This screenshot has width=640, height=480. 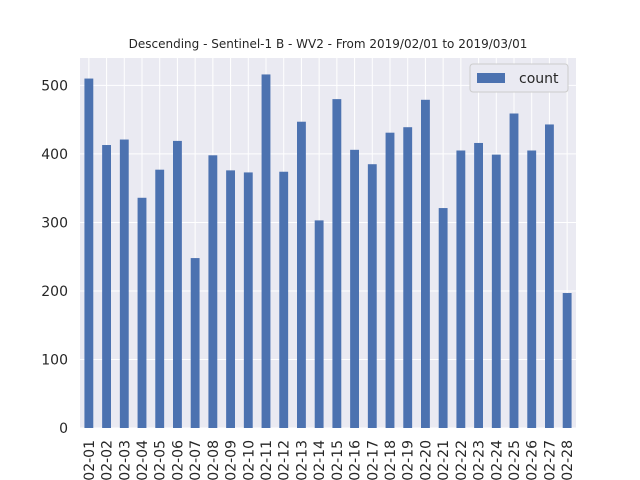 I want to click on y-tick-label: 100, so click(x=54, y=360).